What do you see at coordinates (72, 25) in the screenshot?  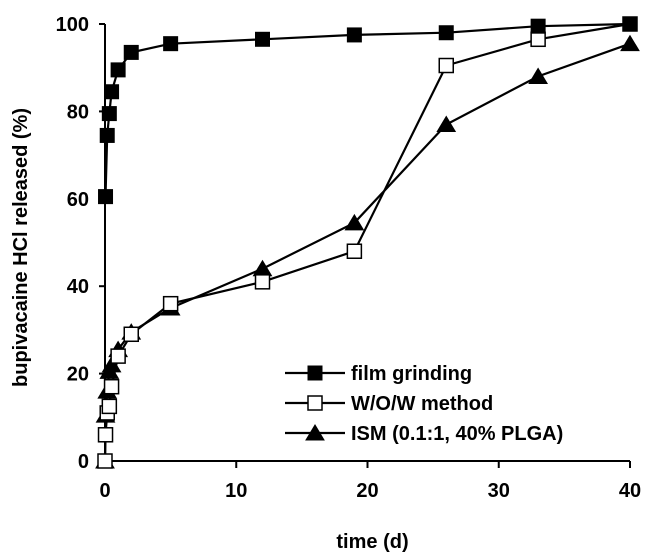 I see `y-tick-label: 100` at bounding box center [72, 25].